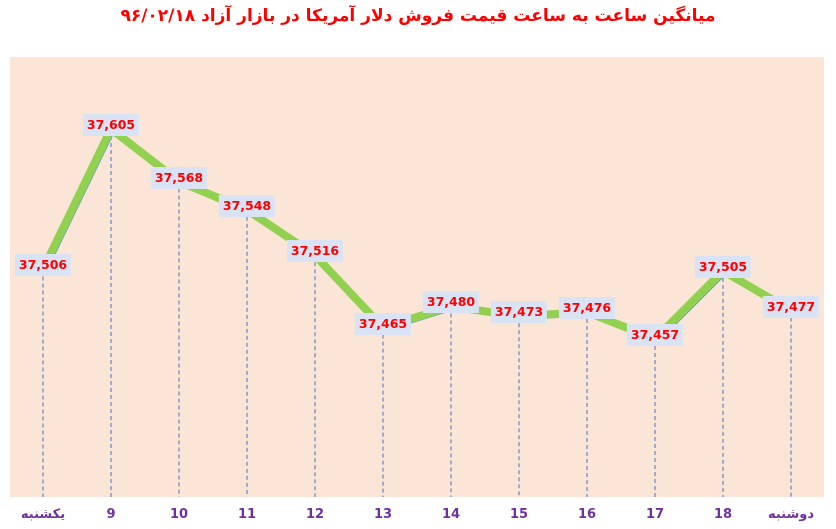 This screenshot has height=529, width=836. Describe the element at coordinates (519, 514) in the screenshot. I see `x-axis-label: 15` at that location.